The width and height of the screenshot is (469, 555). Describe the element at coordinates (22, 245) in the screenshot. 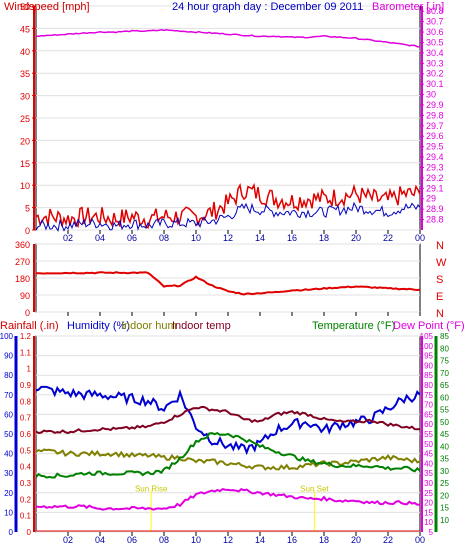

I see `direction-tick-label: 360` at that location.